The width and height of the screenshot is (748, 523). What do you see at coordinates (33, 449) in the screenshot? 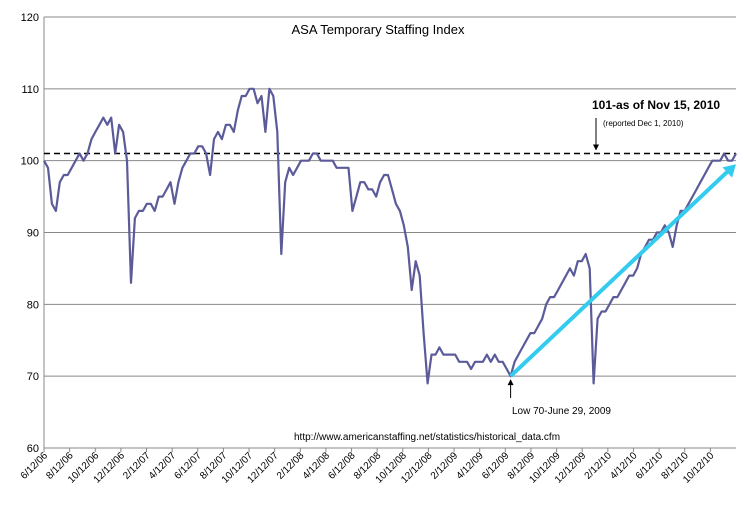
I see `y-tick-label: 60` at bounding box center [33, 449].